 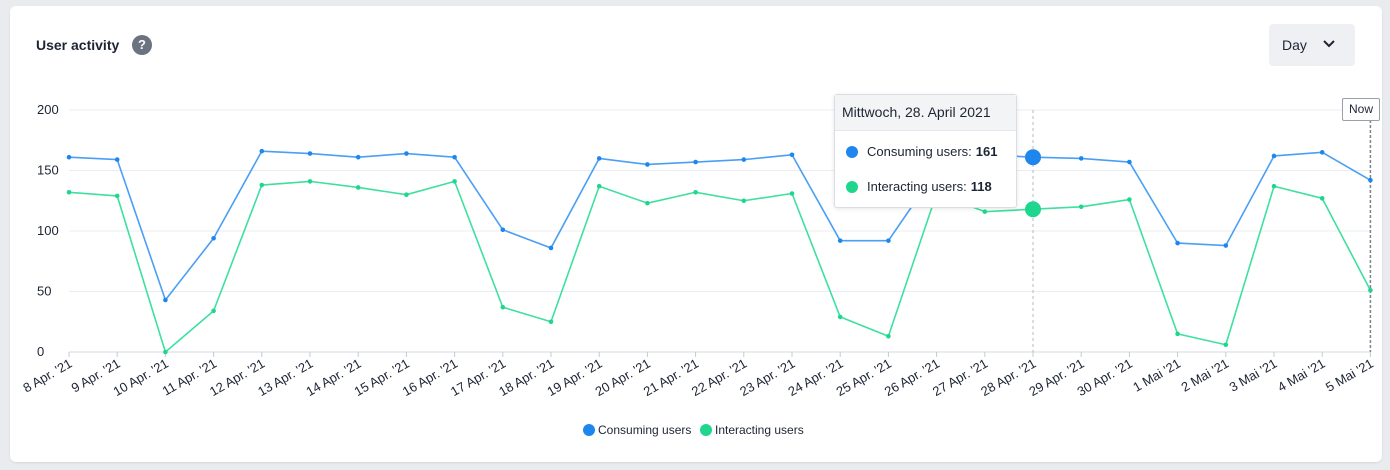 I want to click on interacting-legend-icon, so click(x=706, y=430).